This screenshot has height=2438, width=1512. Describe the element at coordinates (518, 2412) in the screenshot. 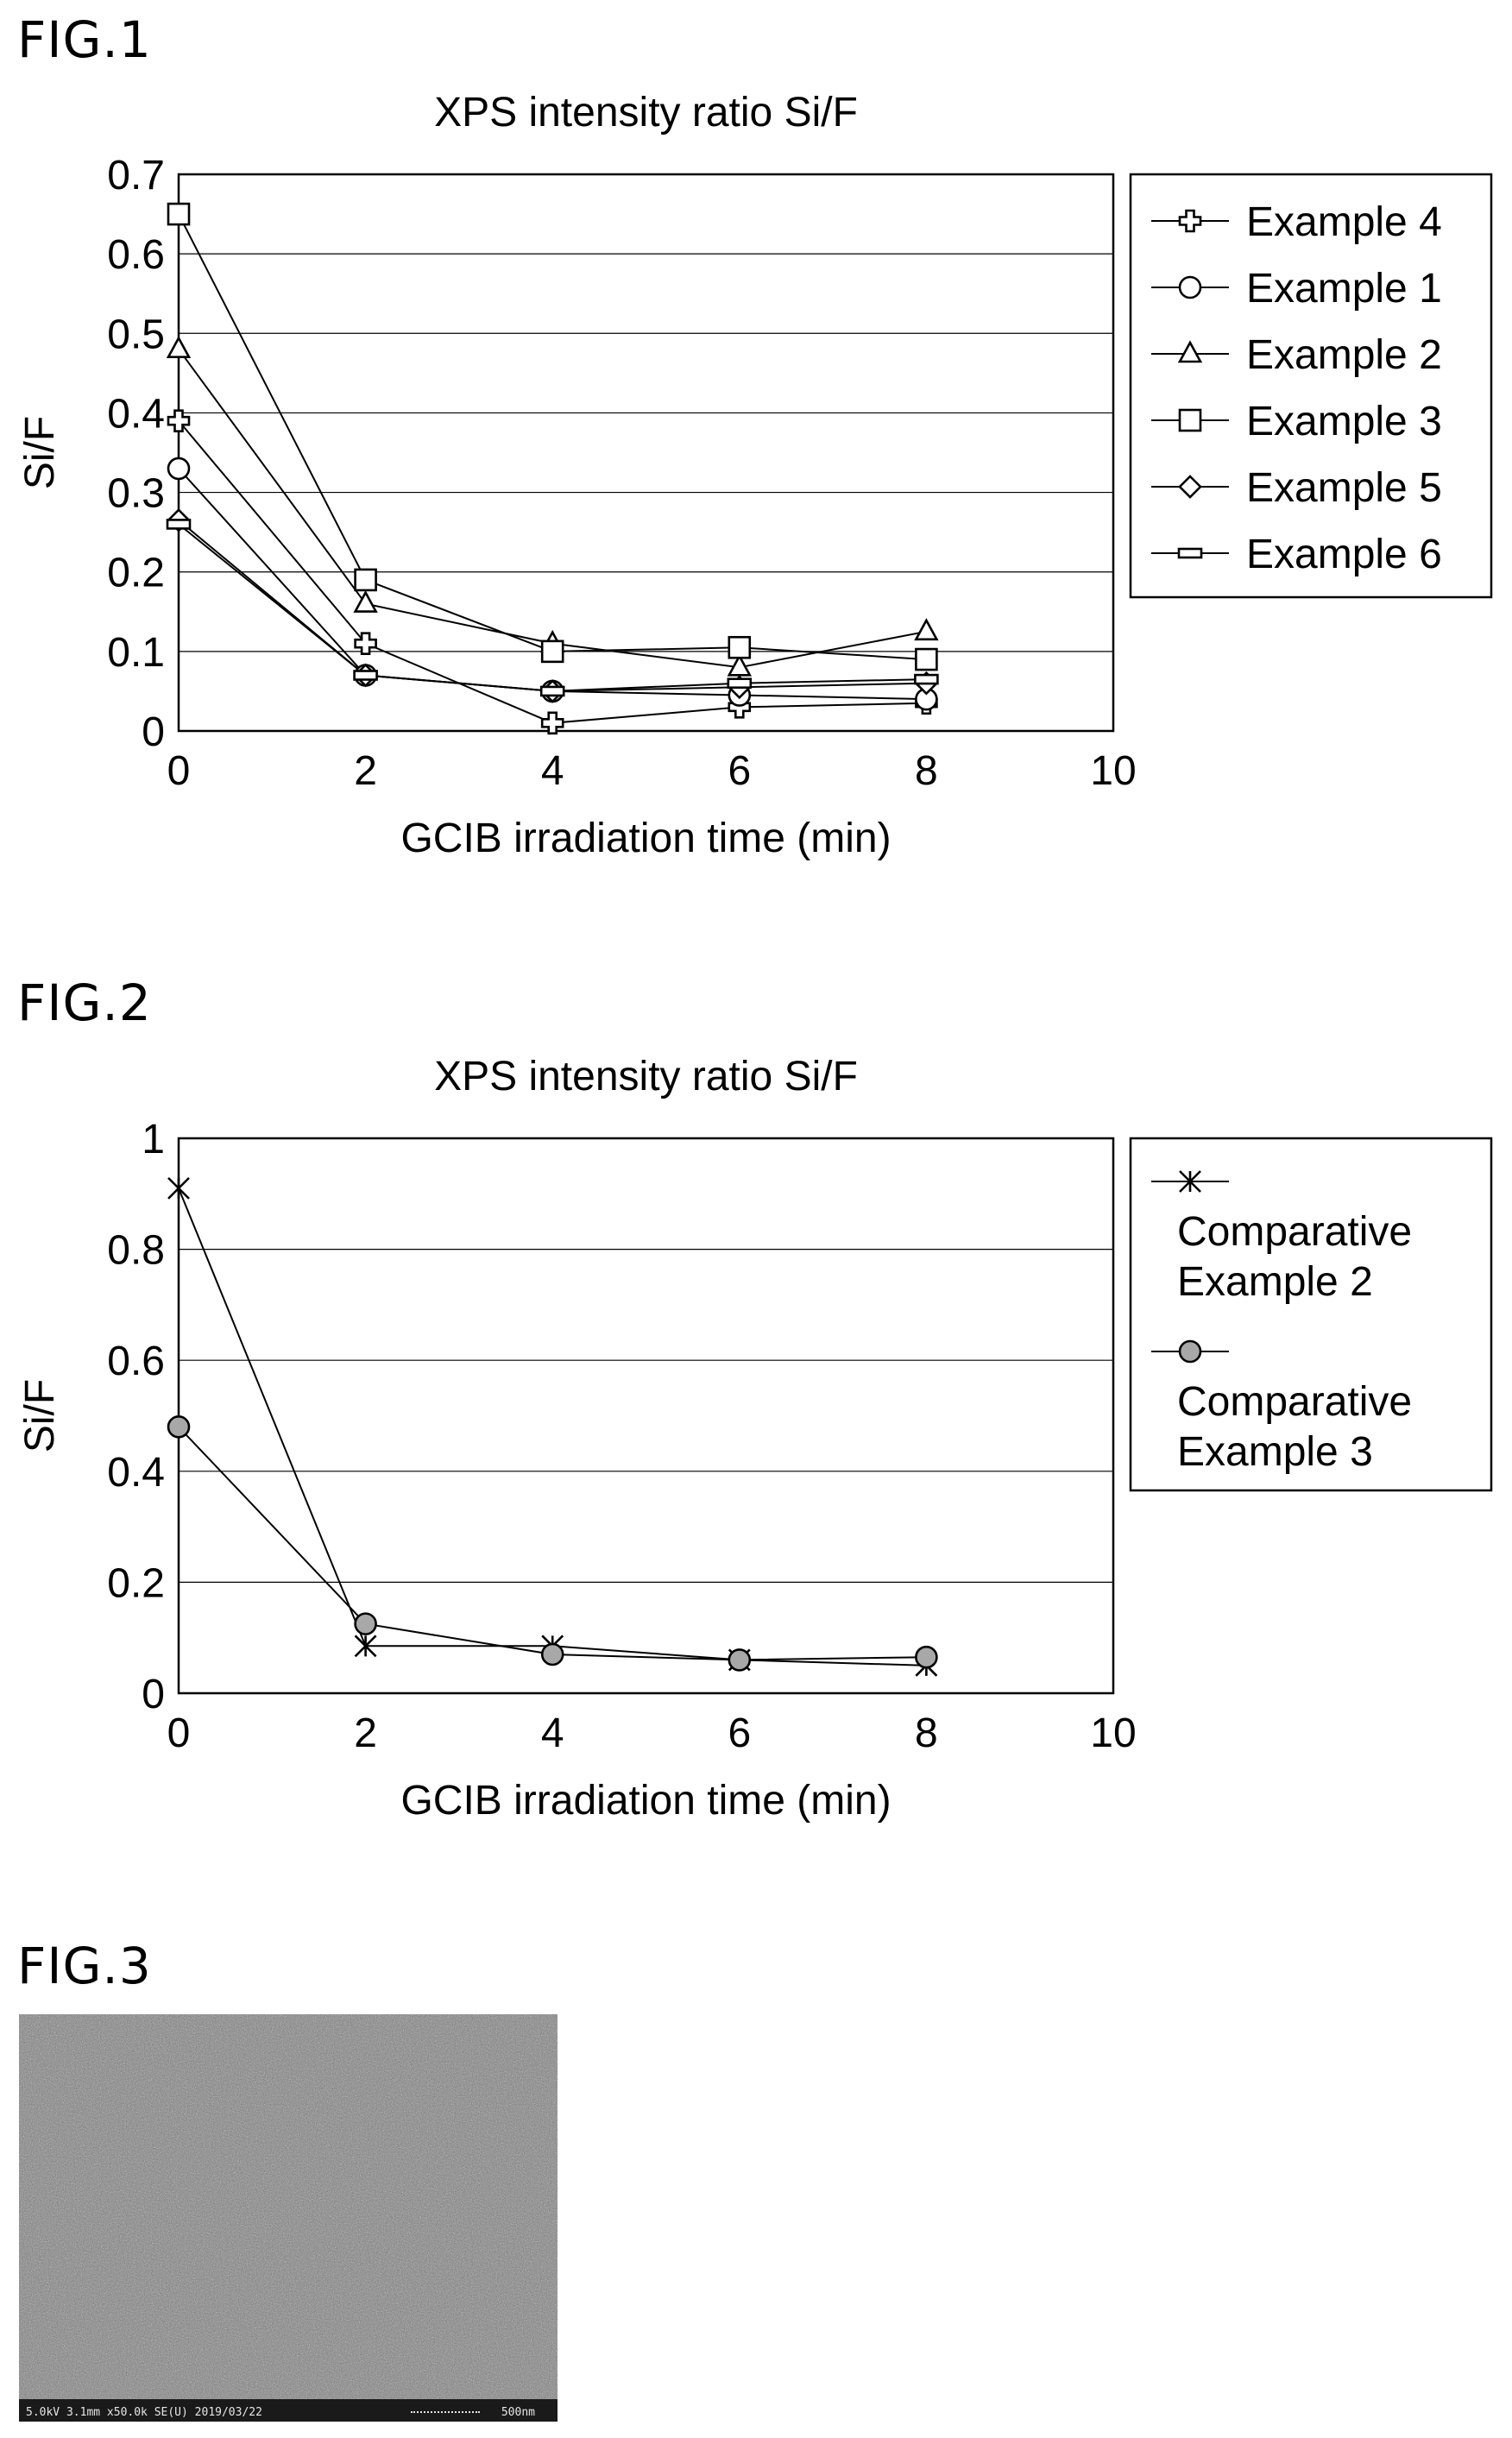

I see `sem-scale-text: 500nm` at that location.